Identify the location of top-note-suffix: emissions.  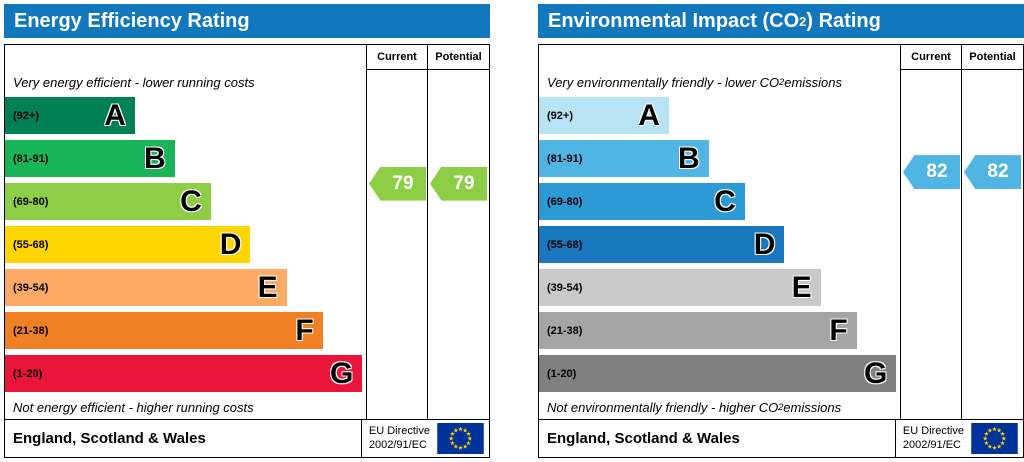
(813, 82).